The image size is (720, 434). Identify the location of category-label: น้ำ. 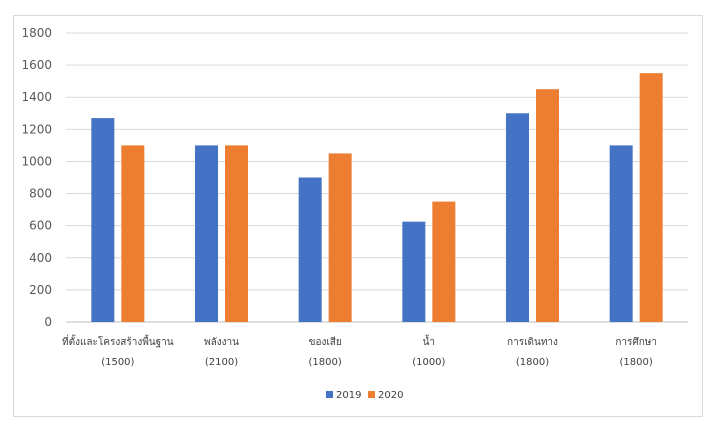
(429, 341).